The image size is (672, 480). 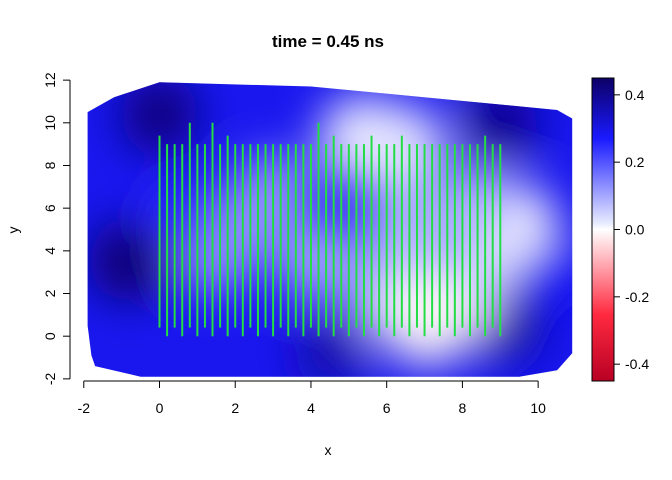 What do you see at coordinates (637, 364) in the screenshot?
I see `colorbar-tick-label: -0.4` at bounding box center [637, 364].